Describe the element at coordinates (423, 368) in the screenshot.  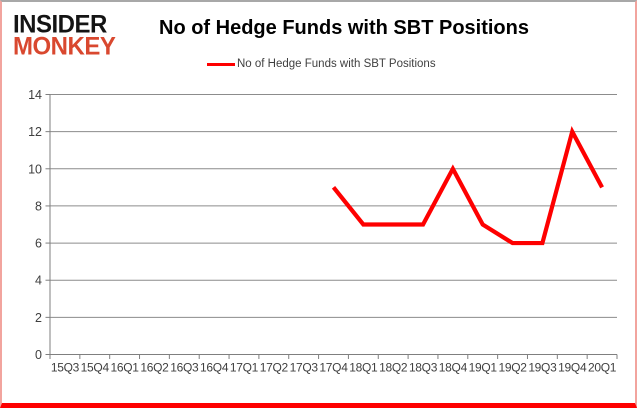
I see `x-tick-label: 18Q3` at that location.